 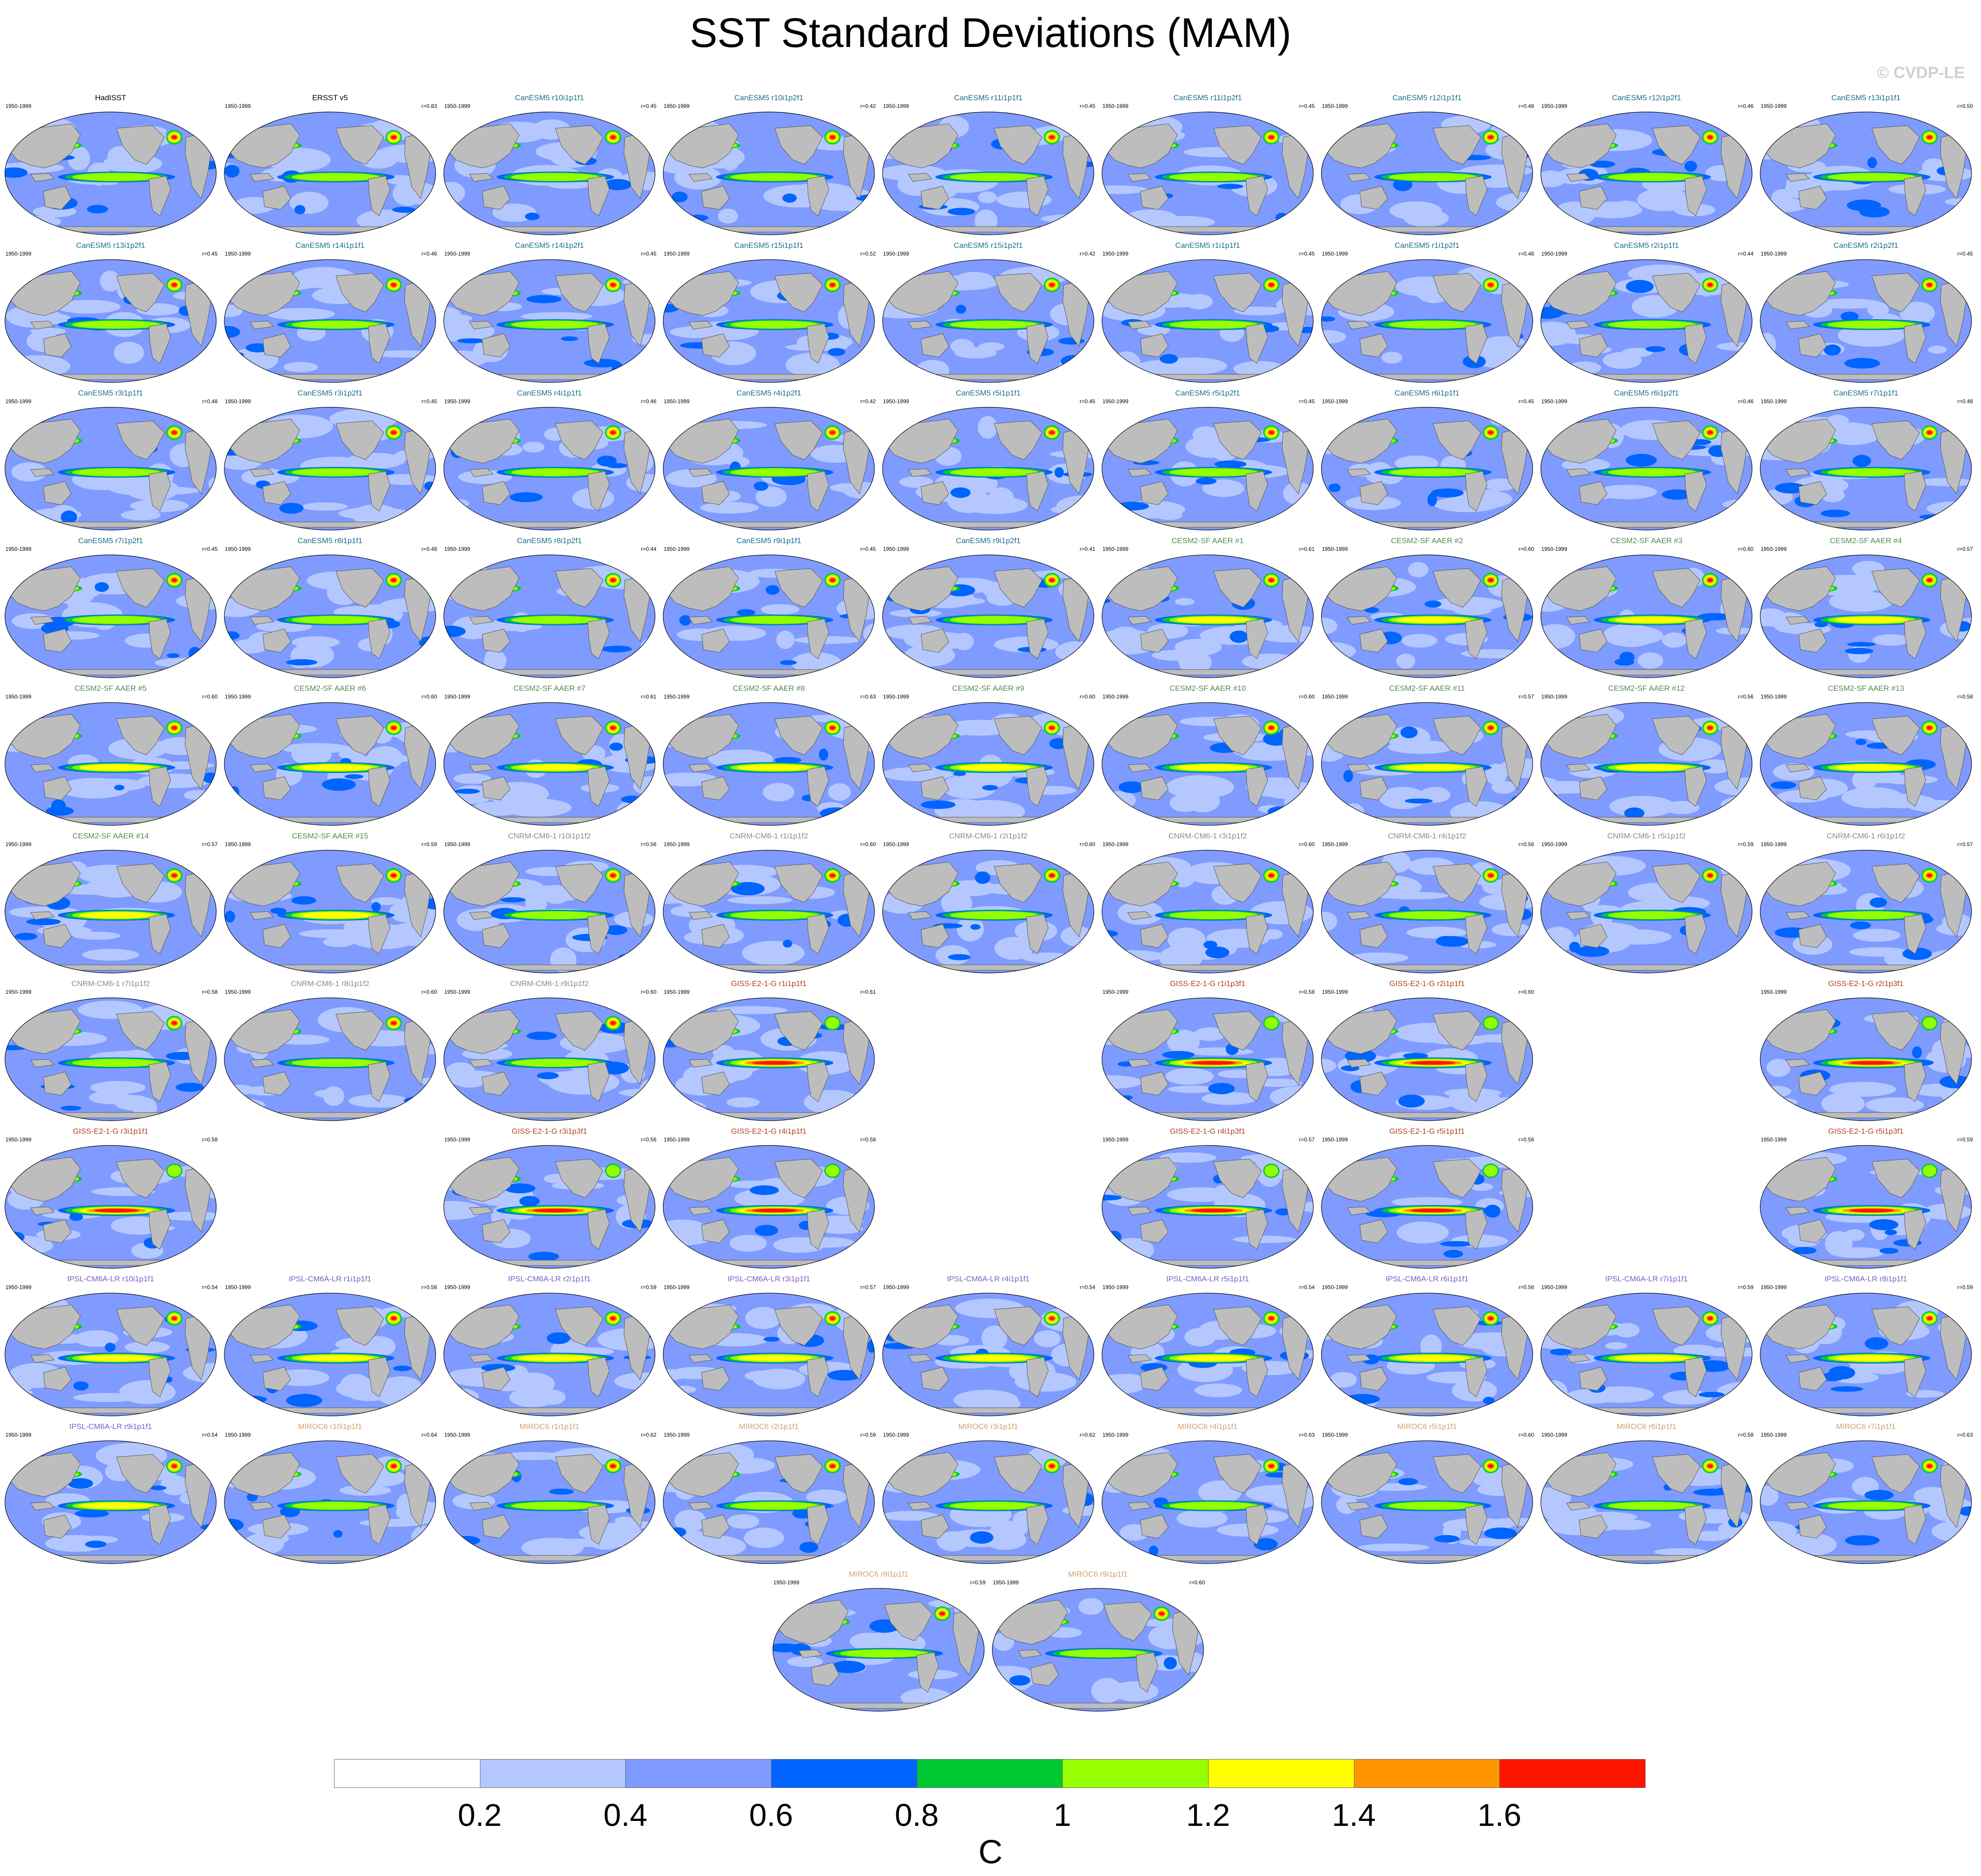 What do you see at coordinates (549, 1493) in the screenshot?
I see `map-panel: MIROC6 r1i1p1f1 1950-1999 r=0.62` at bounding box center [549, 1493].